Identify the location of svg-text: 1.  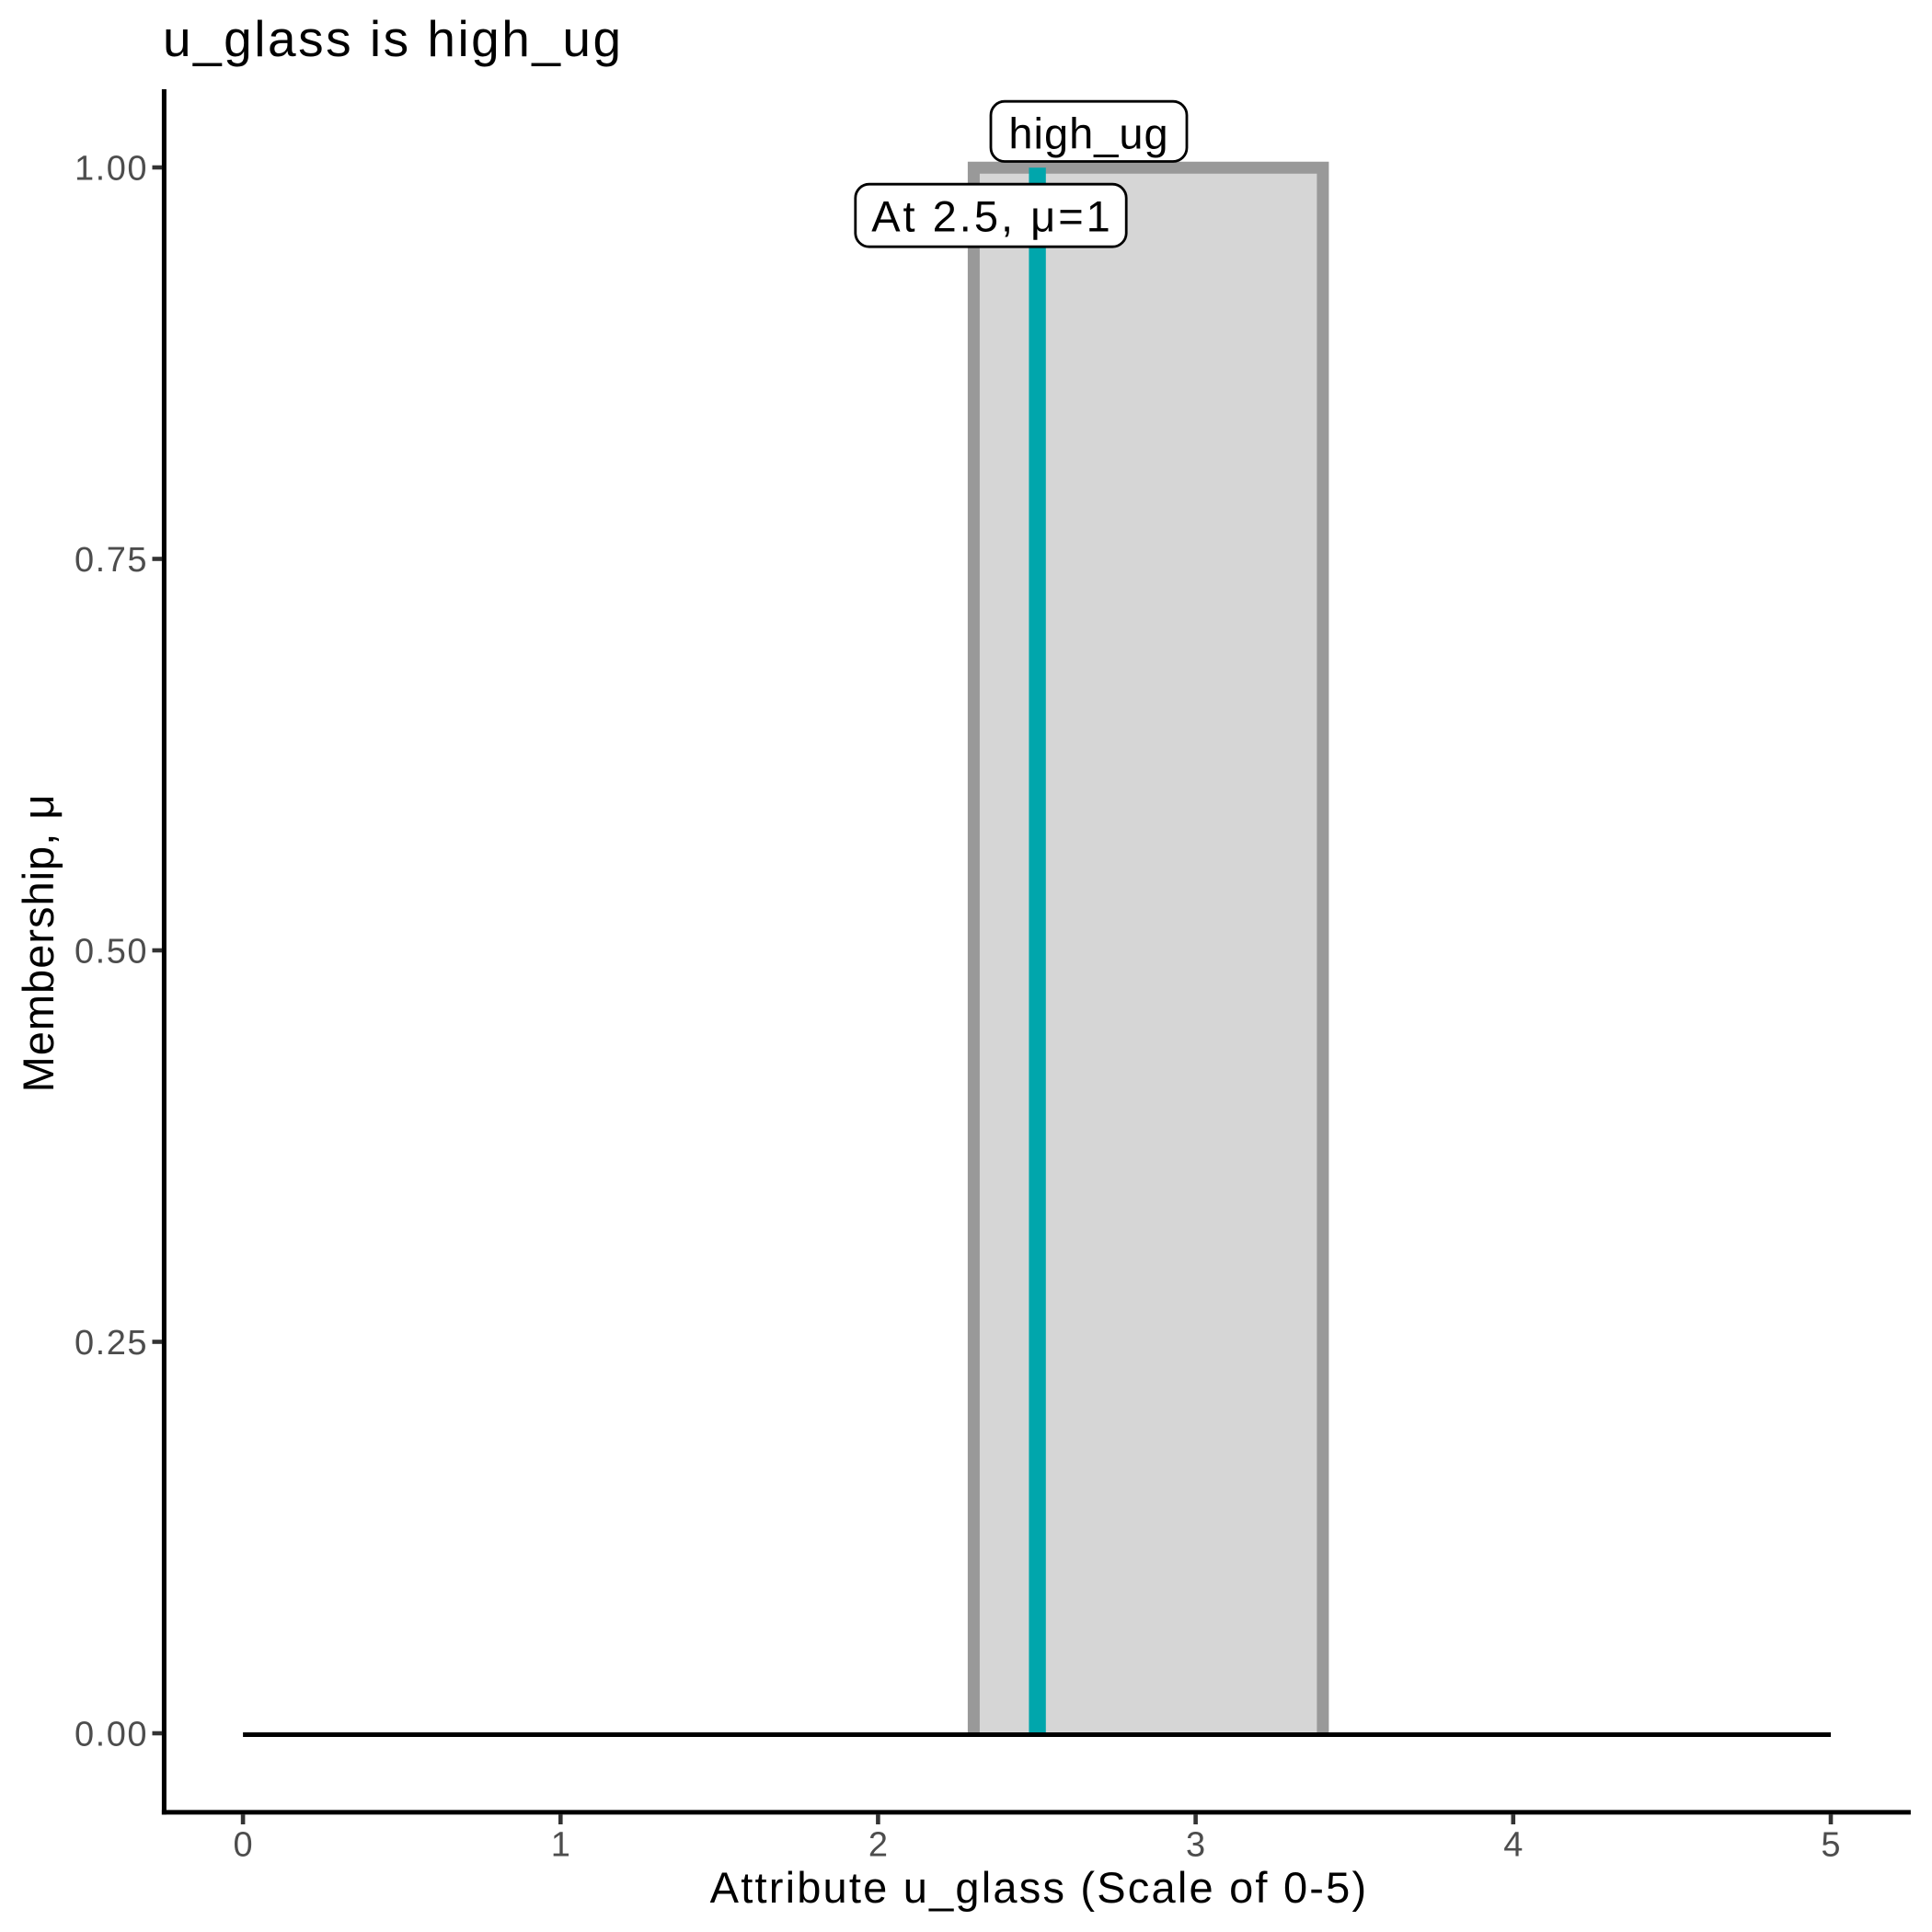
(560, 1845).